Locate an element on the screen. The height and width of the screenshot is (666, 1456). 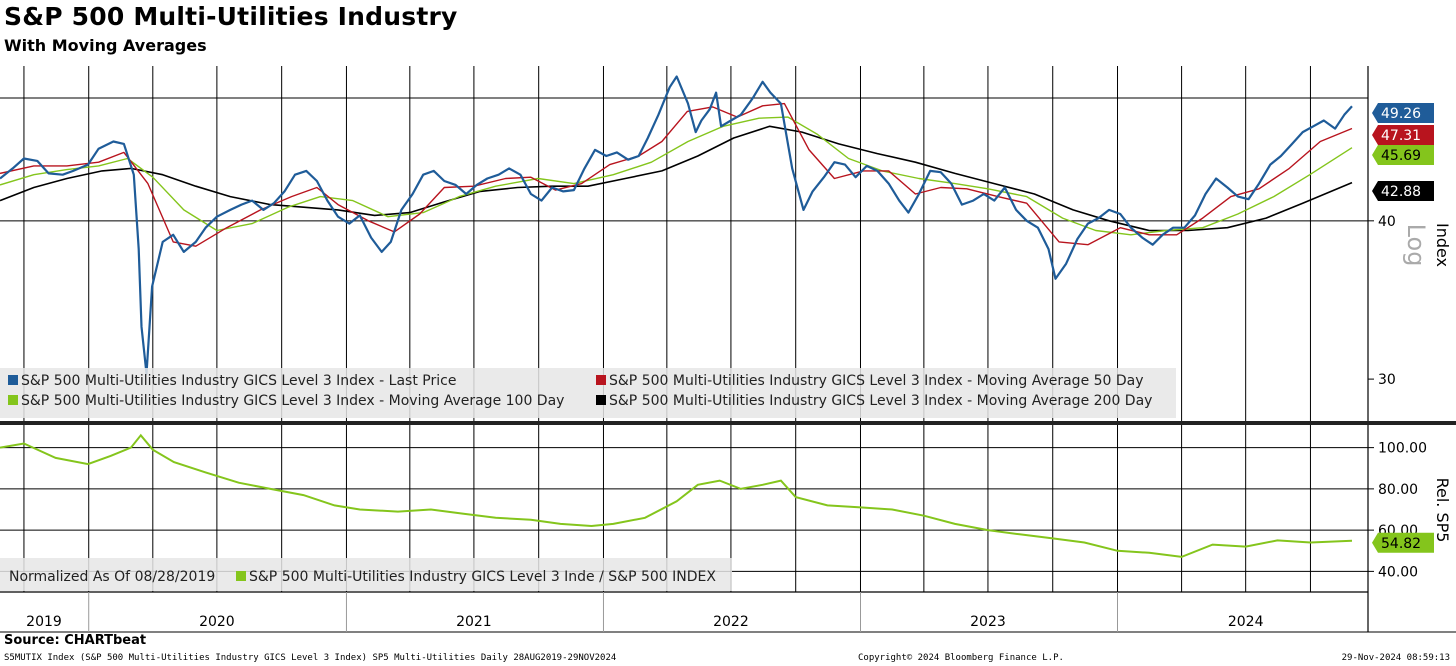
badge-ma200 is located at coordinates (1403, 191).